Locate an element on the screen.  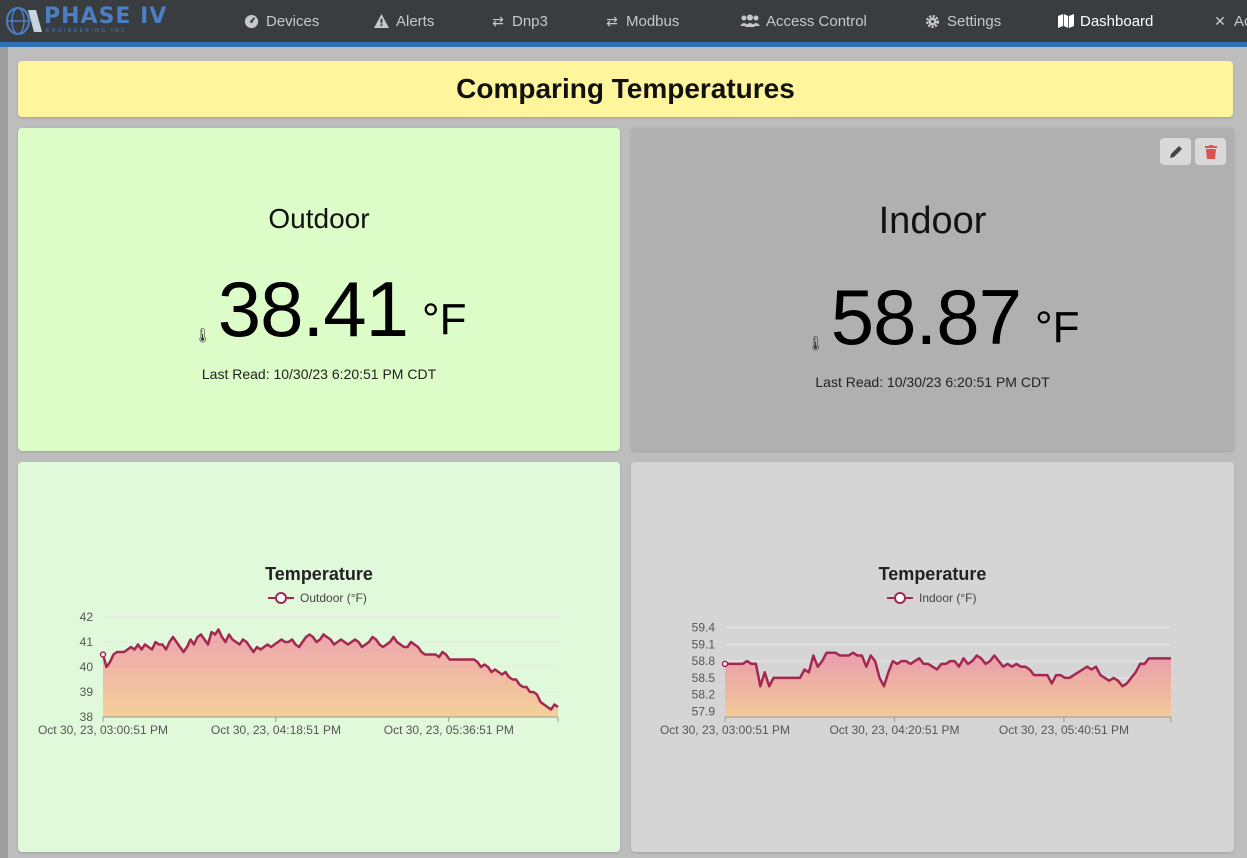
indoor-label: Indoor is located at coordinates (932, 221).